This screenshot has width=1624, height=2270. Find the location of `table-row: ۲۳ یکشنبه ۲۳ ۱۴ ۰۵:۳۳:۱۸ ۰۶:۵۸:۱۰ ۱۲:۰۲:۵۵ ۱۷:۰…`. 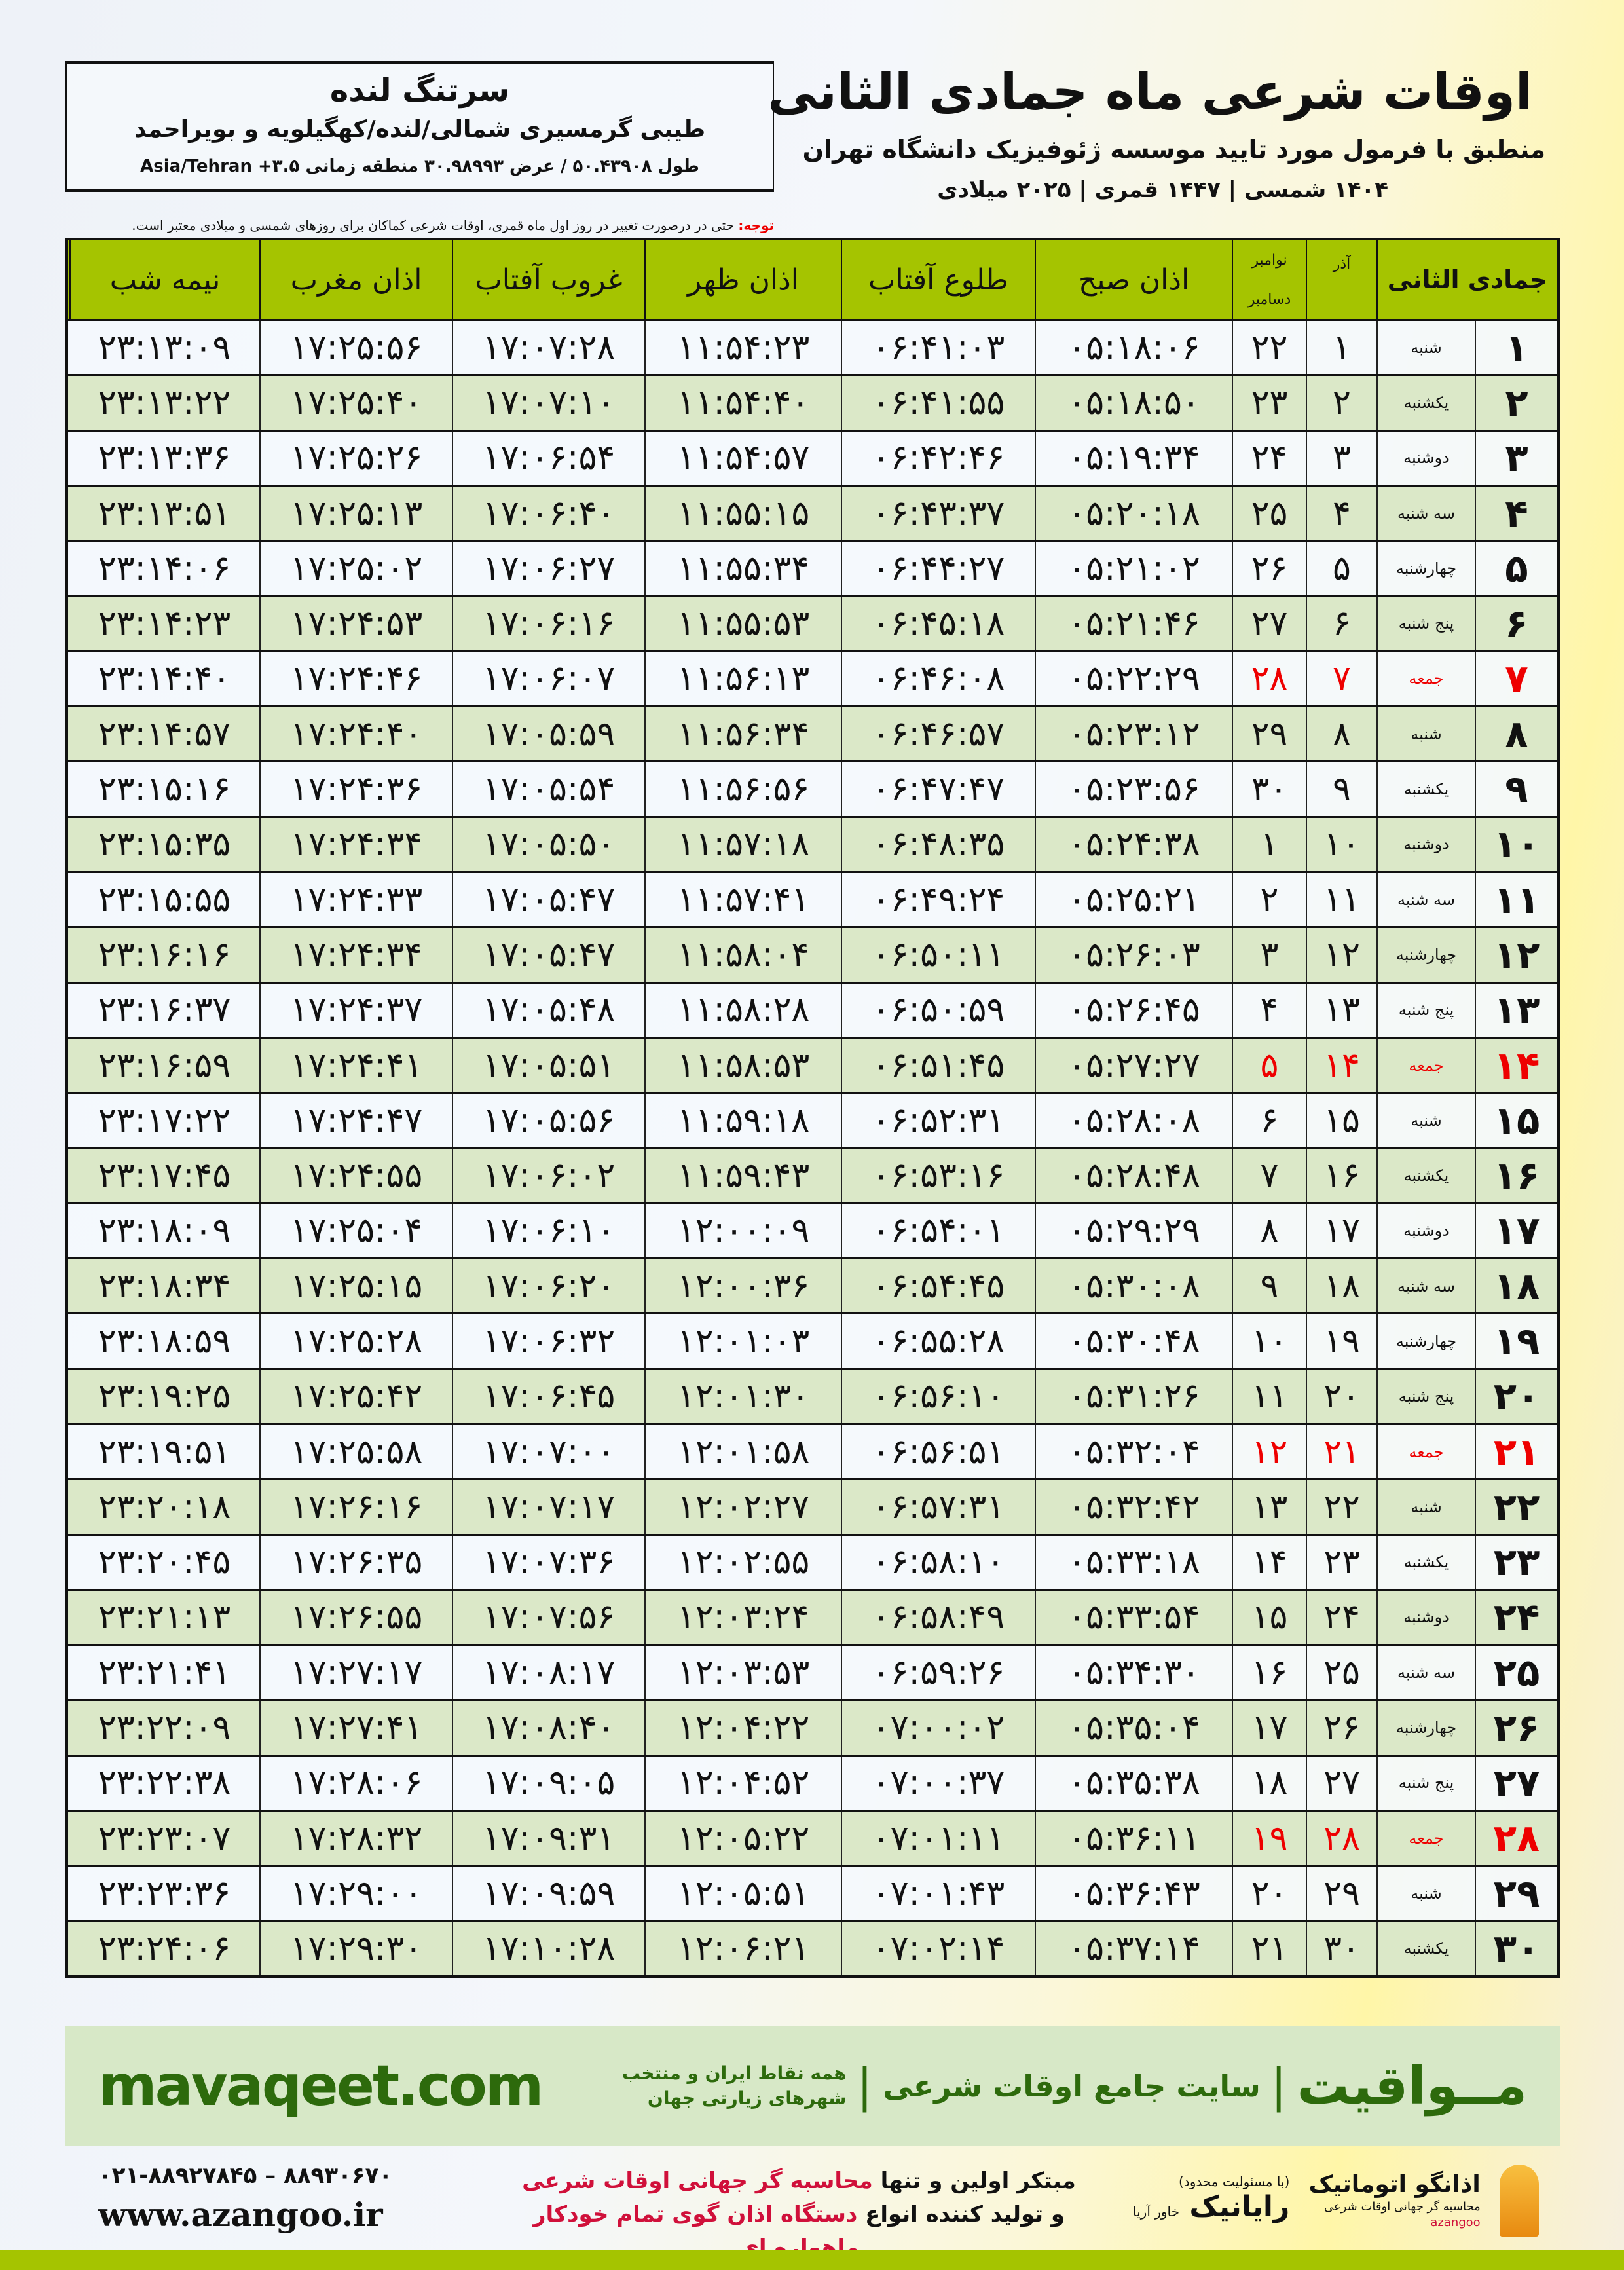

table-row: ۲۳ یکشنبه ۲۳ ۱۴ ۰۵:۳۳:۱۸ ۰۶:۵۸:۱۰ ۱۲:۰۲:۵۵ ۱۷:۰… is located at coordinates (812, 1561).